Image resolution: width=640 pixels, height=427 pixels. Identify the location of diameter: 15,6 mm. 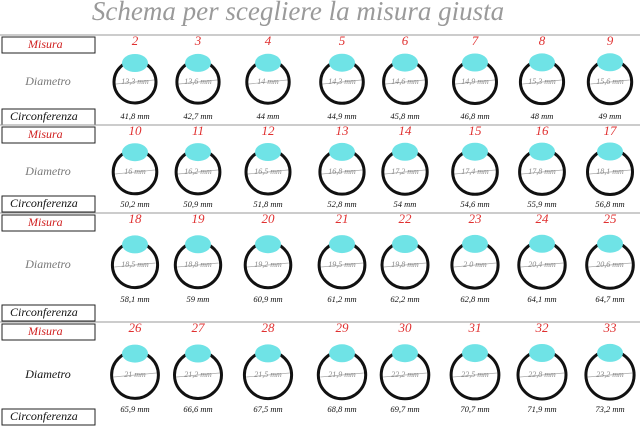
(610, 81).